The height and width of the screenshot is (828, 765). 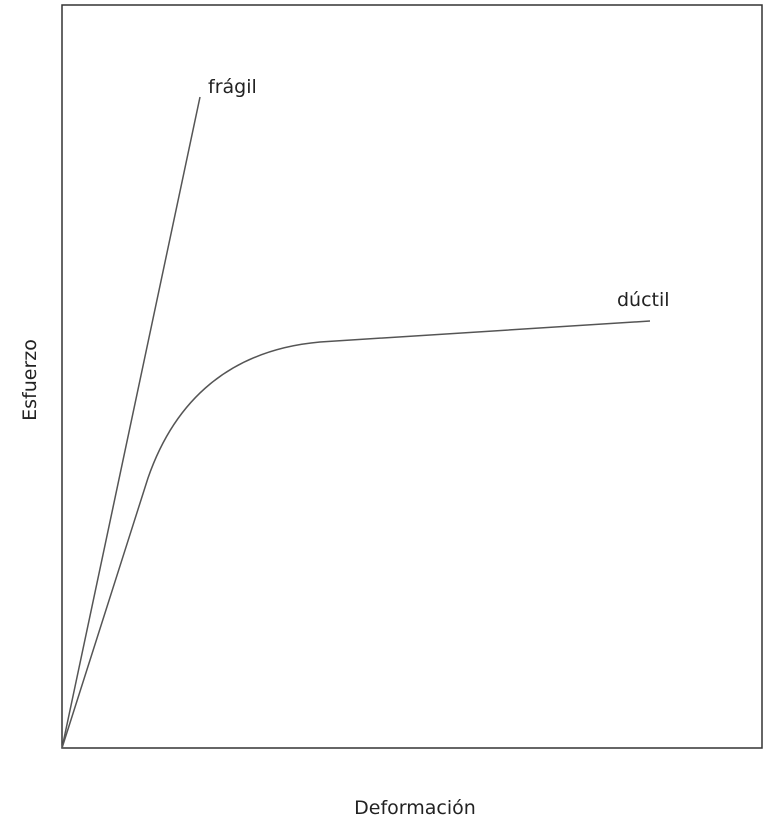 What do you see at coordinates (643, 300) in the screenshot?
I see `ductile-label: dúctil` at bounding box center [643, 300].